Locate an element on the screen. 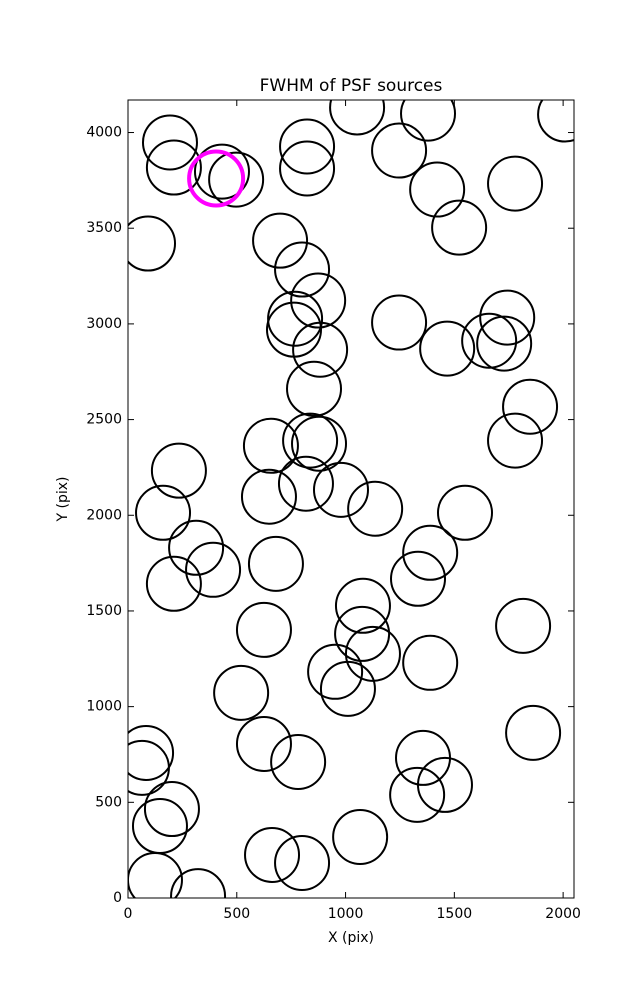  x-tick-label: 1000 is located at coordinates (346, 914).